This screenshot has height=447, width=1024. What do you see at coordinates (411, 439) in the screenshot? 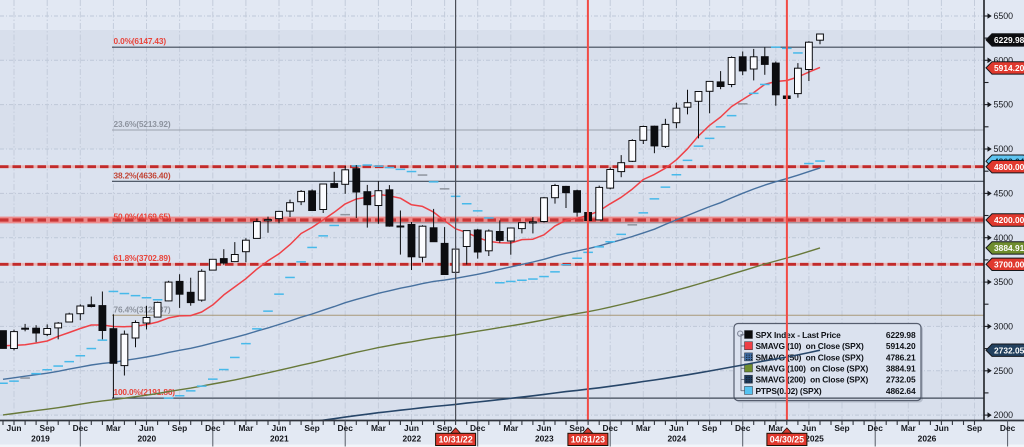
I see `svg-text: 2022` at bounding box center [411, 439].